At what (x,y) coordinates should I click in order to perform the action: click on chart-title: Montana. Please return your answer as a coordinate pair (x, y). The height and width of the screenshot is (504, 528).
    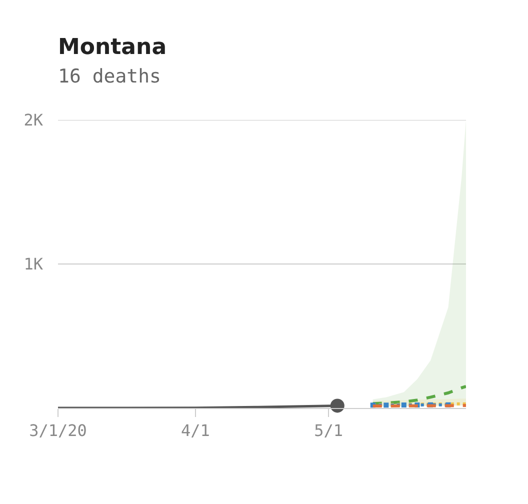
    Looking at the image, I should click on (112, 47).